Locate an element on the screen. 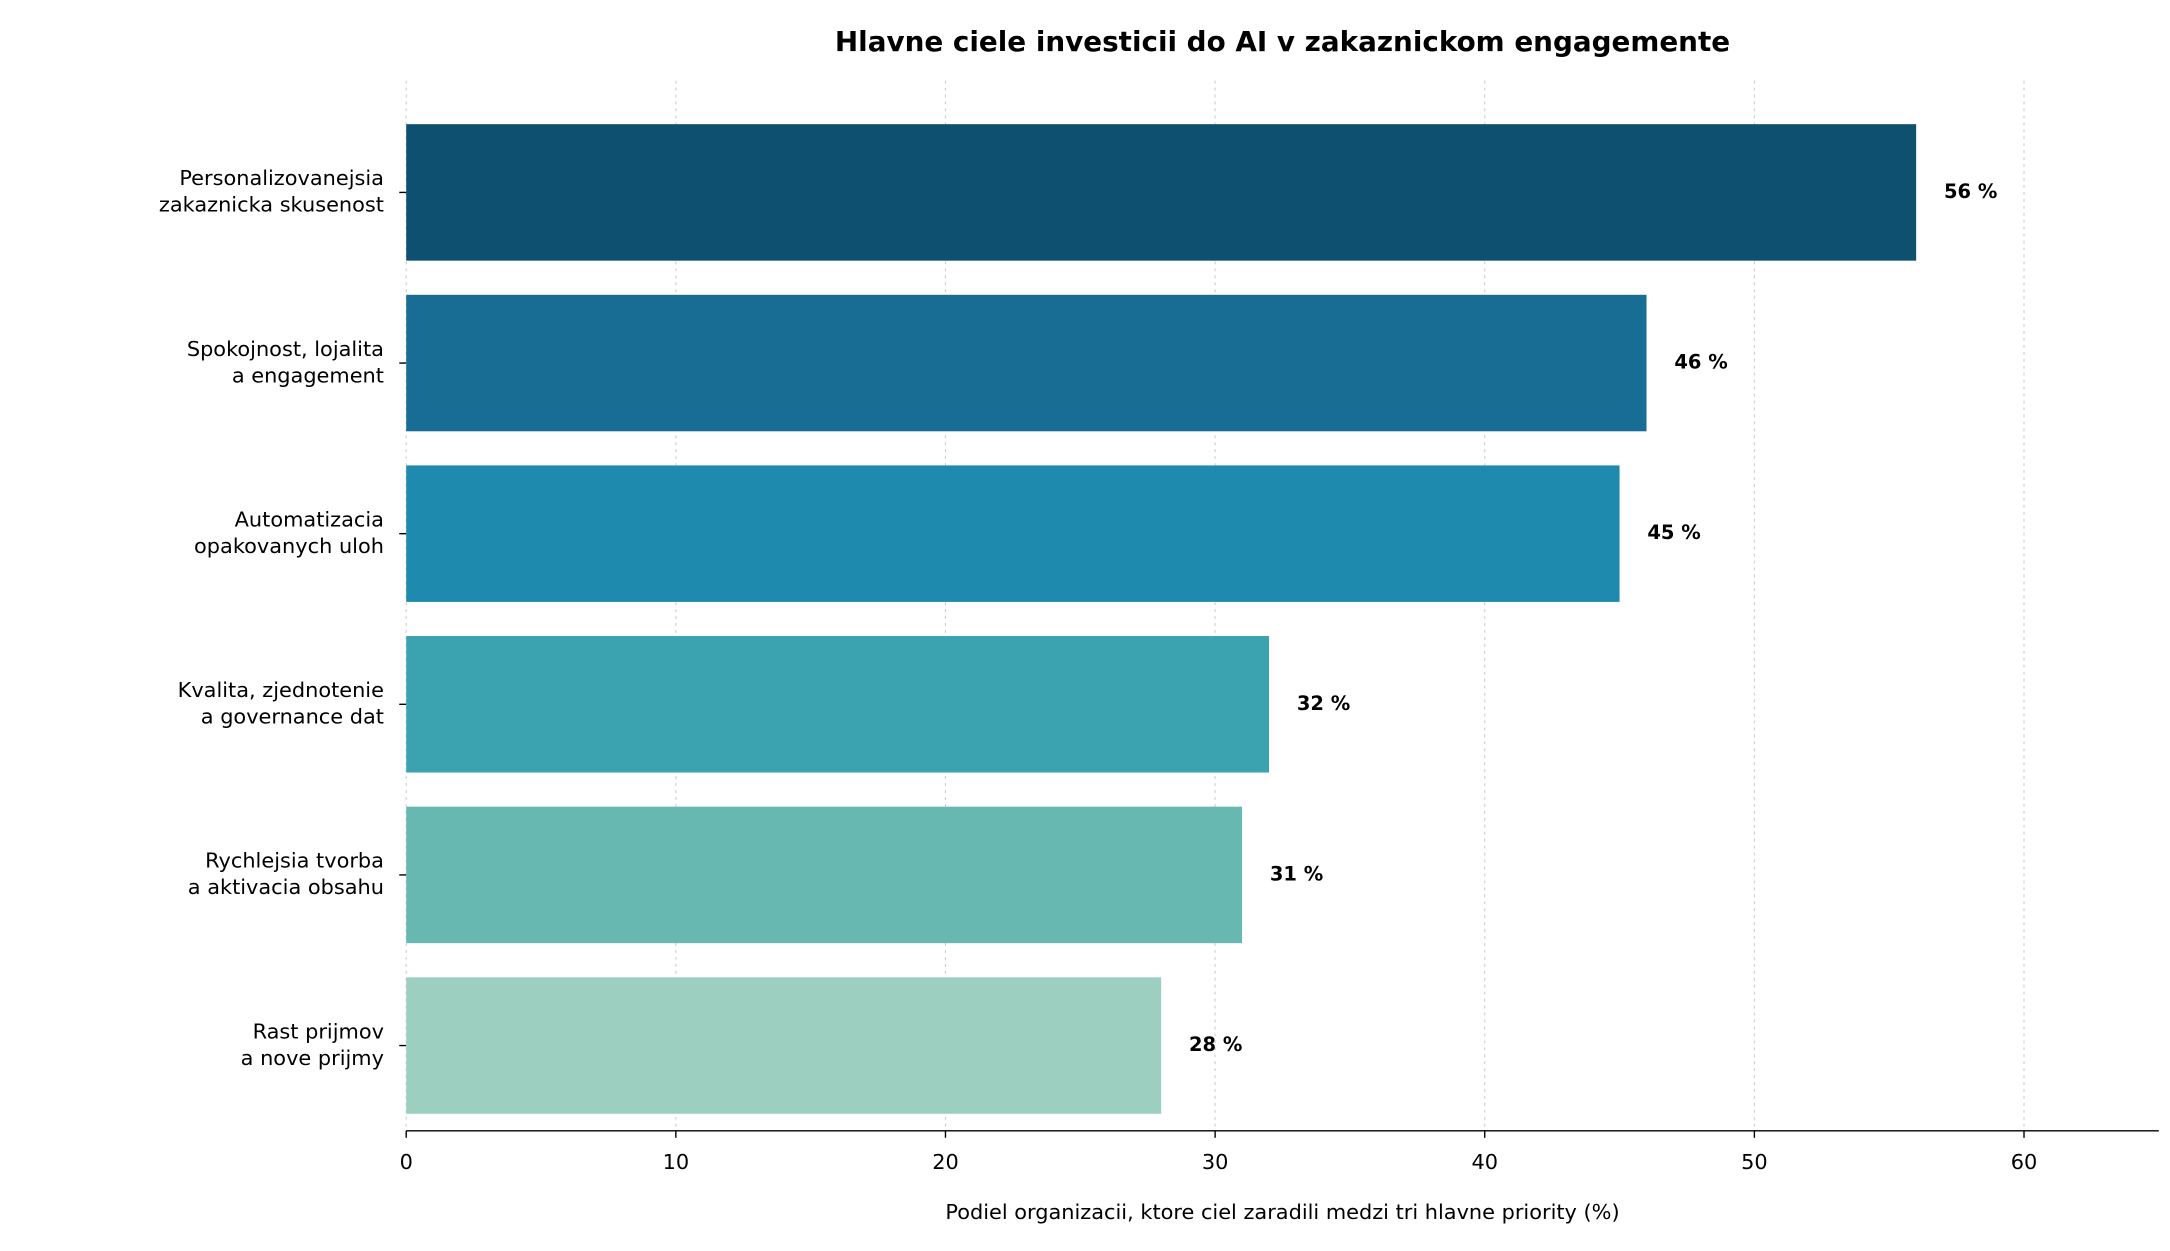  value-label: 46 % is located at coordinates (1700, 362).